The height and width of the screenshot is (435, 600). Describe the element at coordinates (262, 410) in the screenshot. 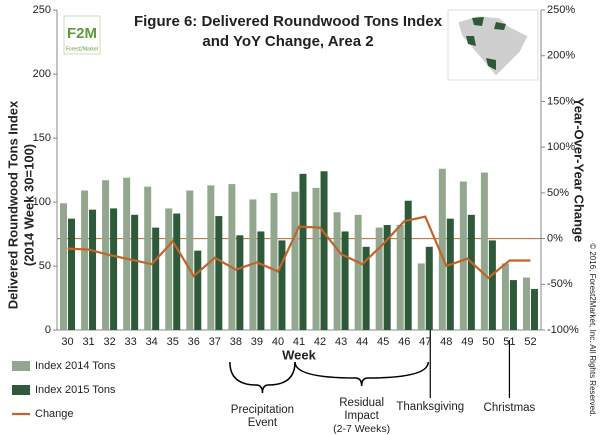

I see `annotation: Precipitation` at that location.